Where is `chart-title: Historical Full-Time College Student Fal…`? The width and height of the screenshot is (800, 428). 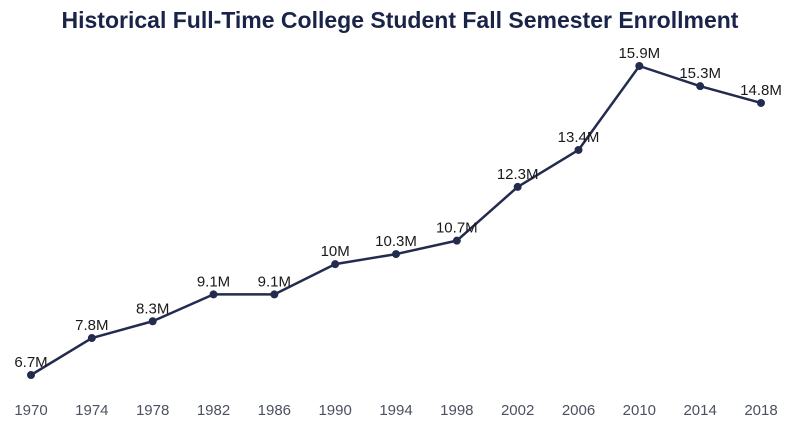 chart-title: Historical Full-Time College Student Fal… is located at coordinates (400, 20).